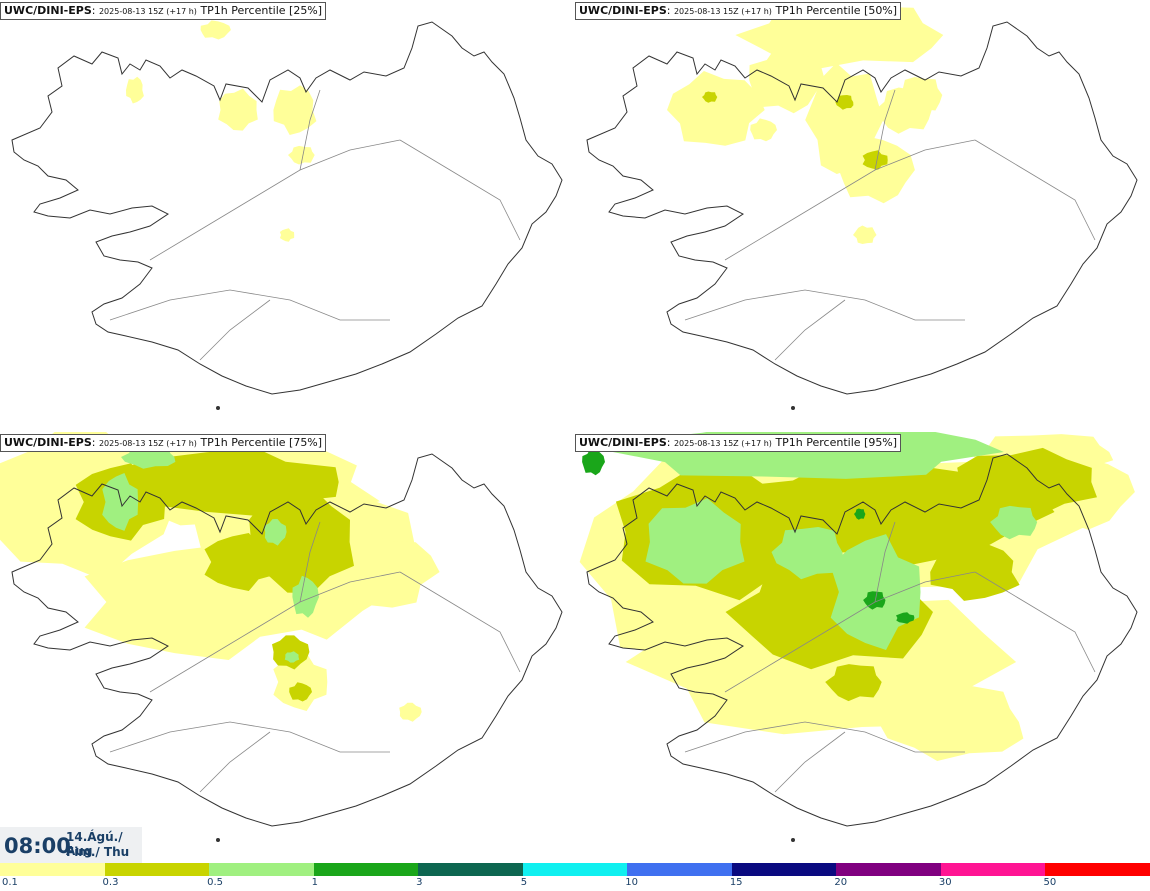 The height and width of the screenshot is (891, 1150). What do you see at coordinates (631, 882) in the screenshot?
I see `colorbar-label: 10` at bounding box center [631, 882].